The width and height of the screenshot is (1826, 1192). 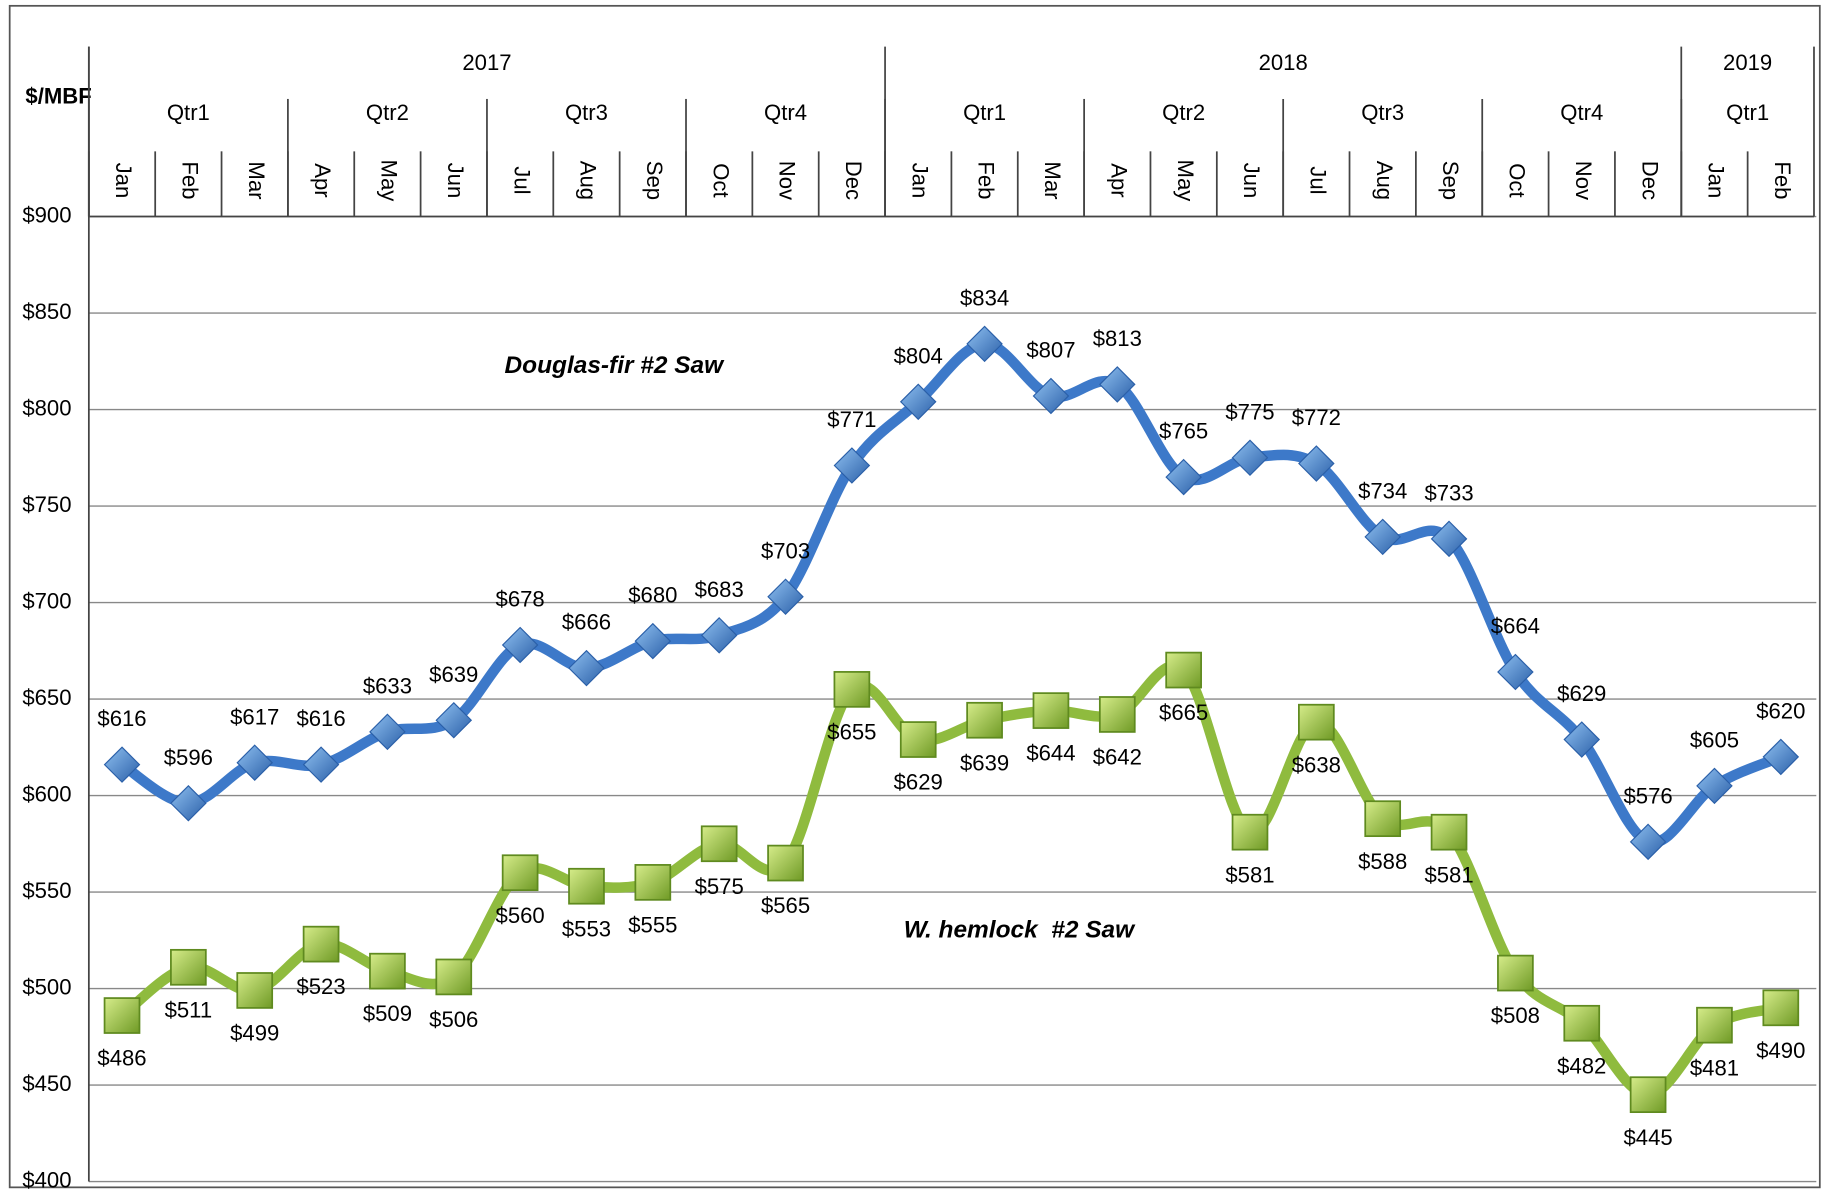 What do you see at coordinates (486, 62) in the screenshot?
I see `year-label: 2017` at bounding box center [486, 62].